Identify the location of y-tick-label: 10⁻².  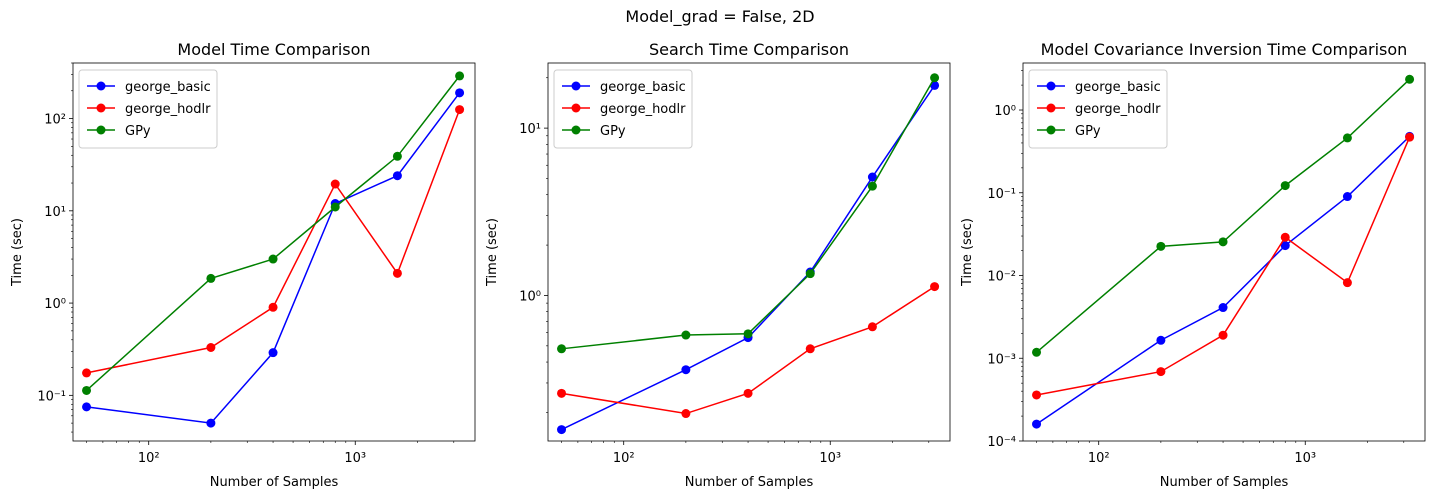
(1001, 277).